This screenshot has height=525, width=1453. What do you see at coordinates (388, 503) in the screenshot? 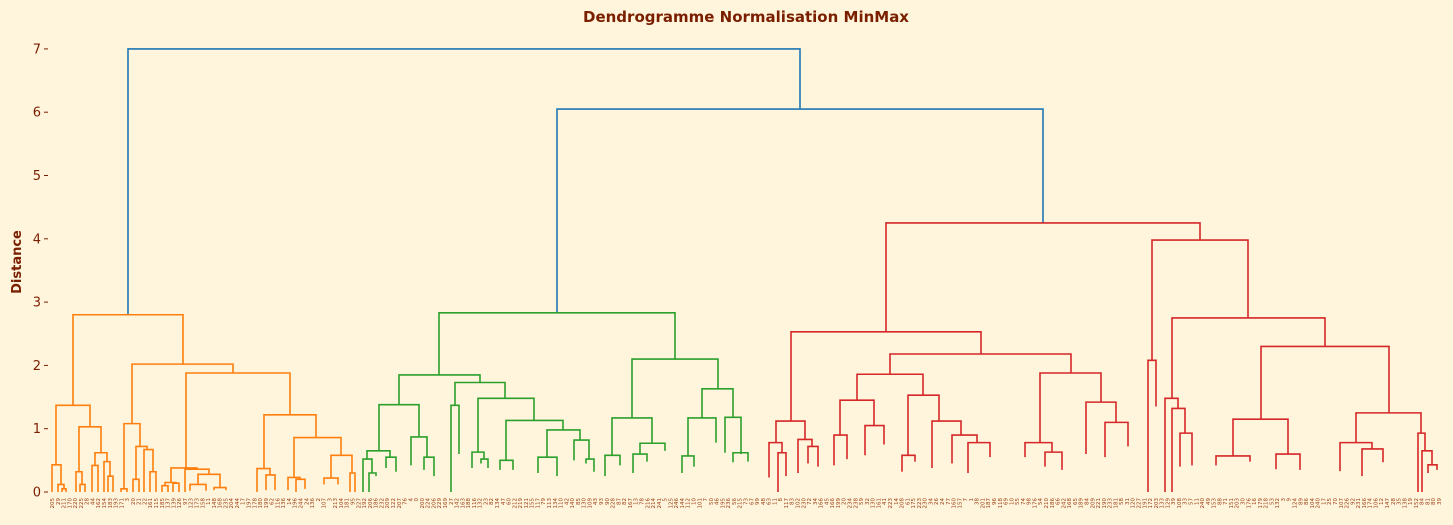
I see `leaf-label: 209` at bounding box center [388, 503].